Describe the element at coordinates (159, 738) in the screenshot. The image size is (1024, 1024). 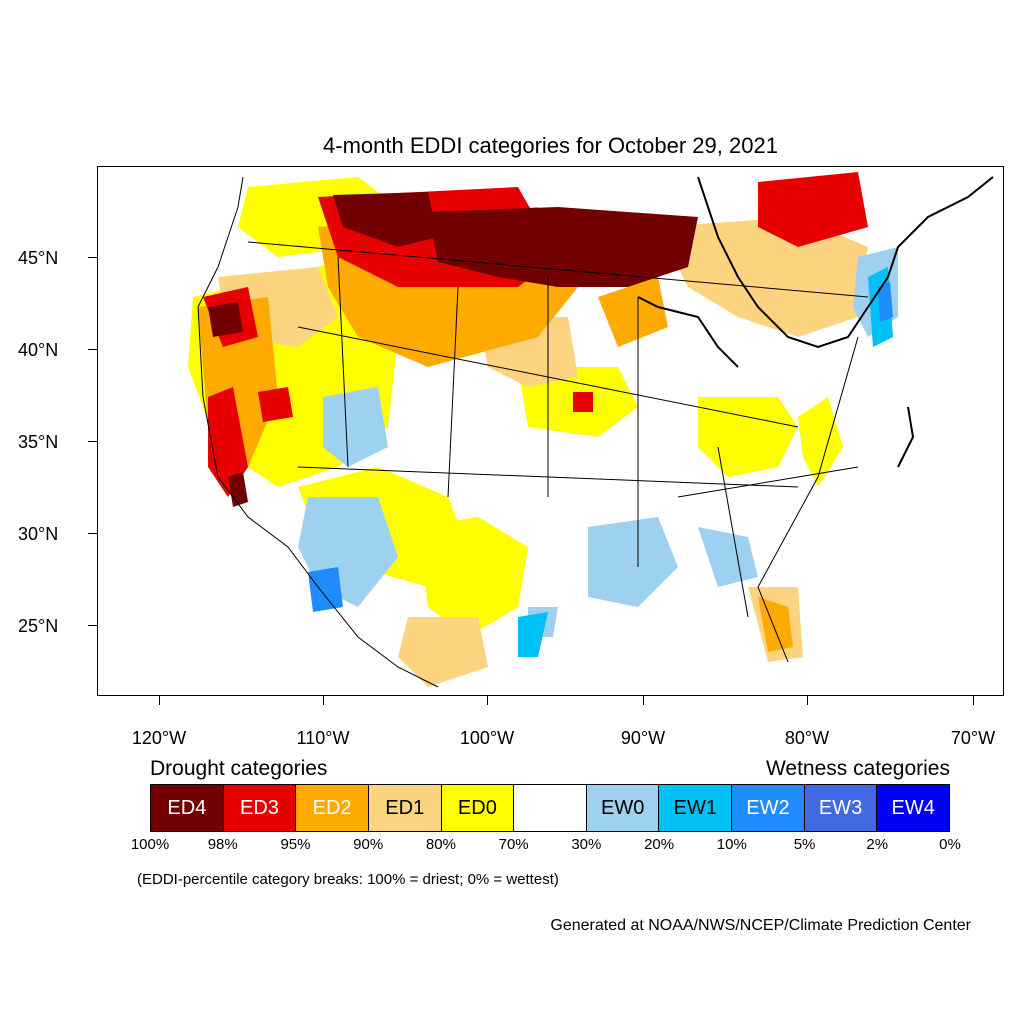
I see `lon-label-120: 120°W` at that location.